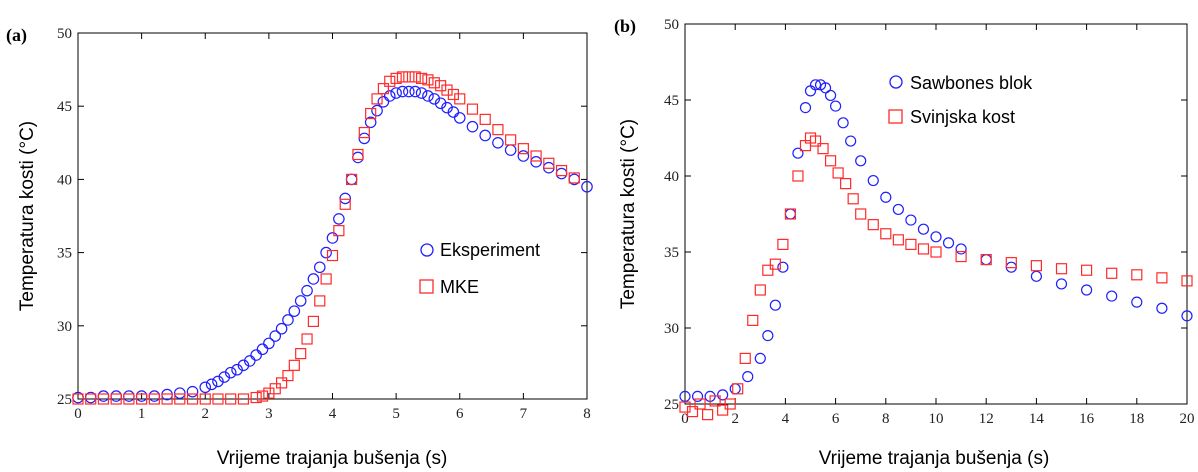  Describe the element at coordinates (459, 287) in the screenshot. I see `legend-label-mke: MKE` at that location.